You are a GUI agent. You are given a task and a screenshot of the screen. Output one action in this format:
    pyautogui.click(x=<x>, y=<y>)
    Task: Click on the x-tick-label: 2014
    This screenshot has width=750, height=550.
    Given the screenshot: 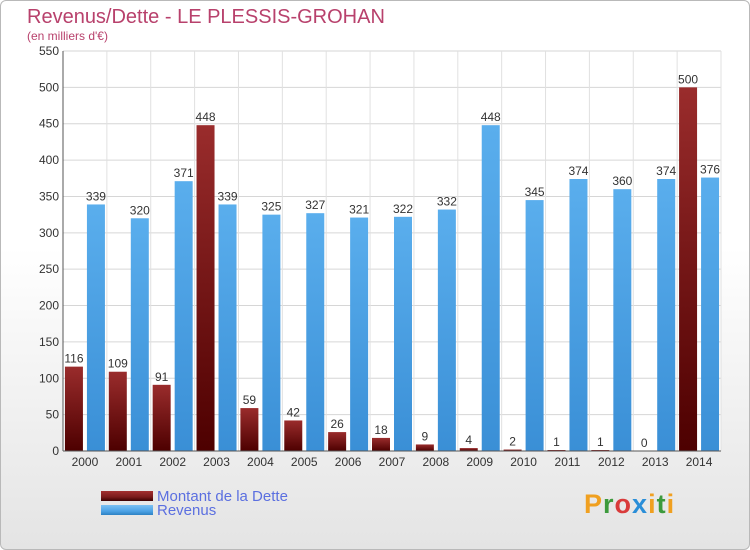 What is the action you would take?
    pyautogui.click(x=699, y=462)
    